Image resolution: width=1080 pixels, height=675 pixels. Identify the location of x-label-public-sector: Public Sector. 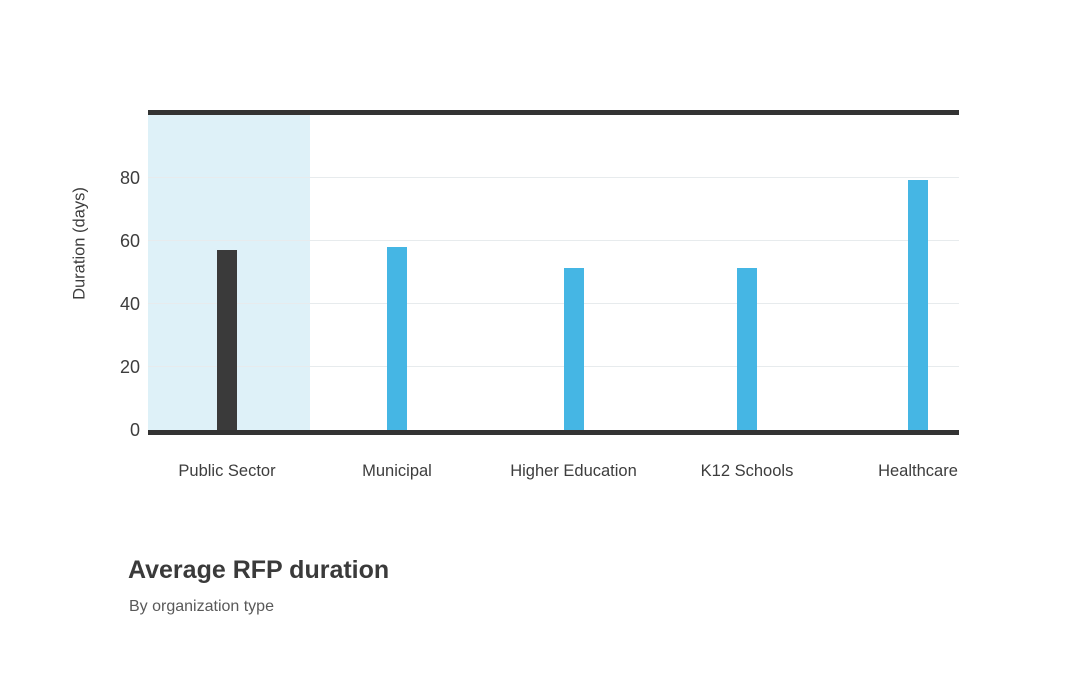
(227, 471).